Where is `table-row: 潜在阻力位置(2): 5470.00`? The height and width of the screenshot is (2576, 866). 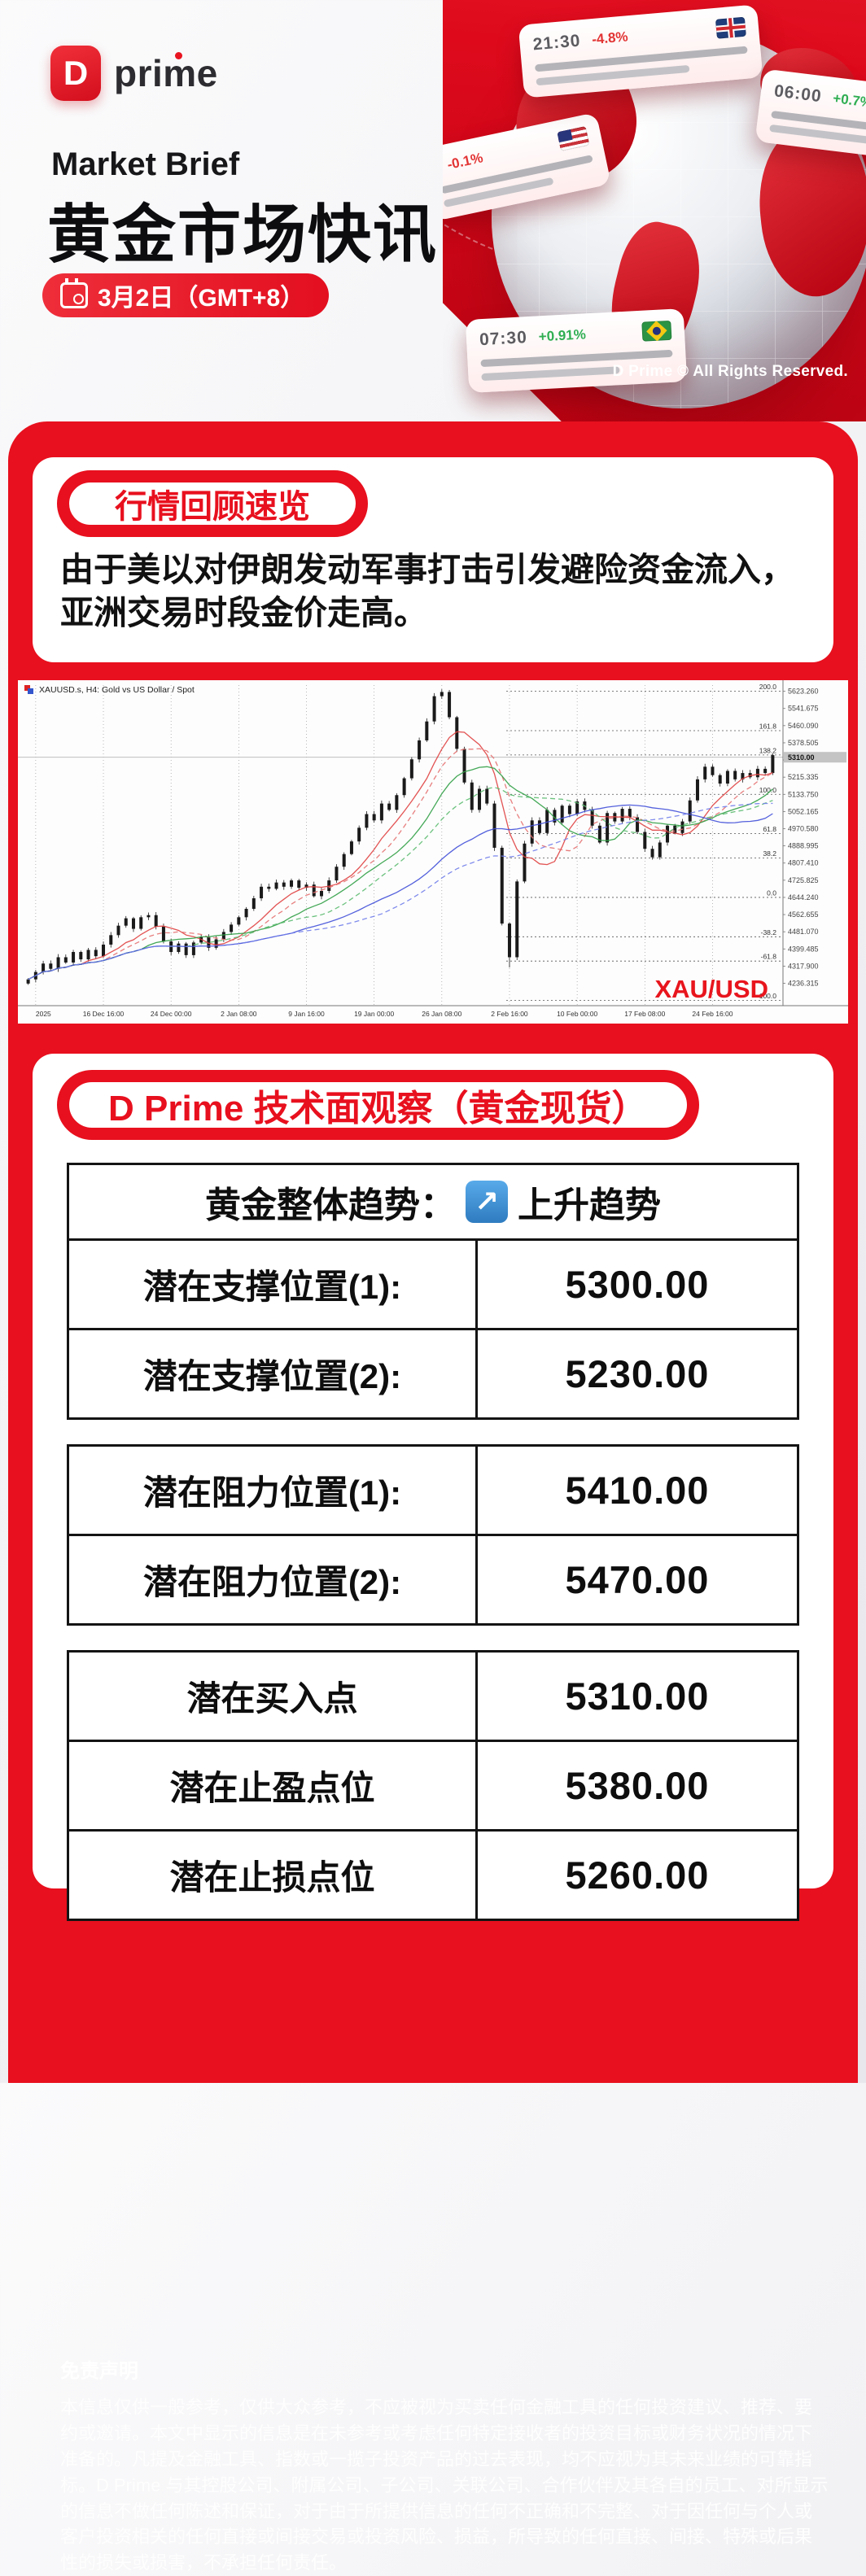
table-row: 潜在阻力位置(2): 5470.00 is located at coordinates (433, 1578).